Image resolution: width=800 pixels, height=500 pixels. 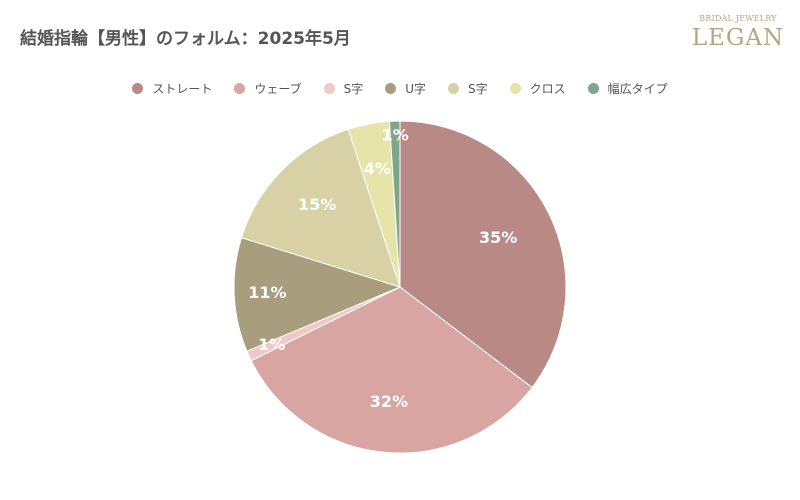 What do you see at coordinates (182, 89) in the screenshot?
I see `legend-label: ストレート` at bounding box center [182, 89].